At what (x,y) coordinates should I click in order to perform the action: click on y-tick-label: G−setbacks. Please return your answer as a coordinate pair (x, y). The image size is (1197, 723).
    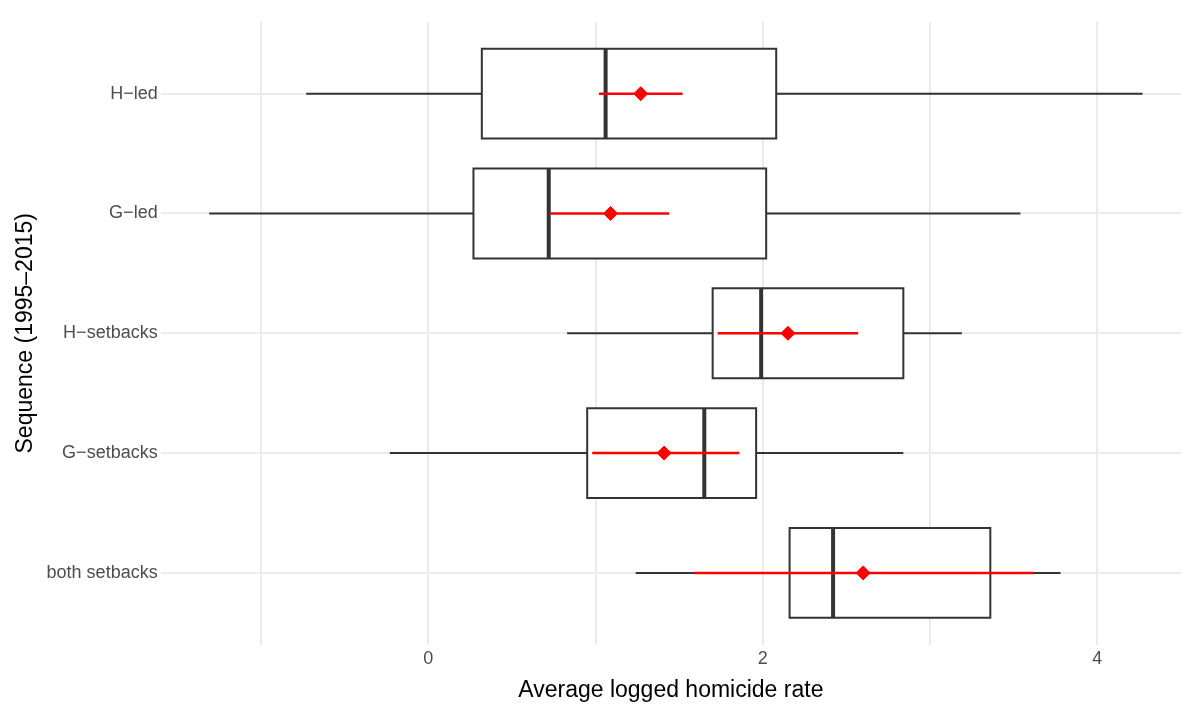
    Looking at the image, I should click on (110, 452).